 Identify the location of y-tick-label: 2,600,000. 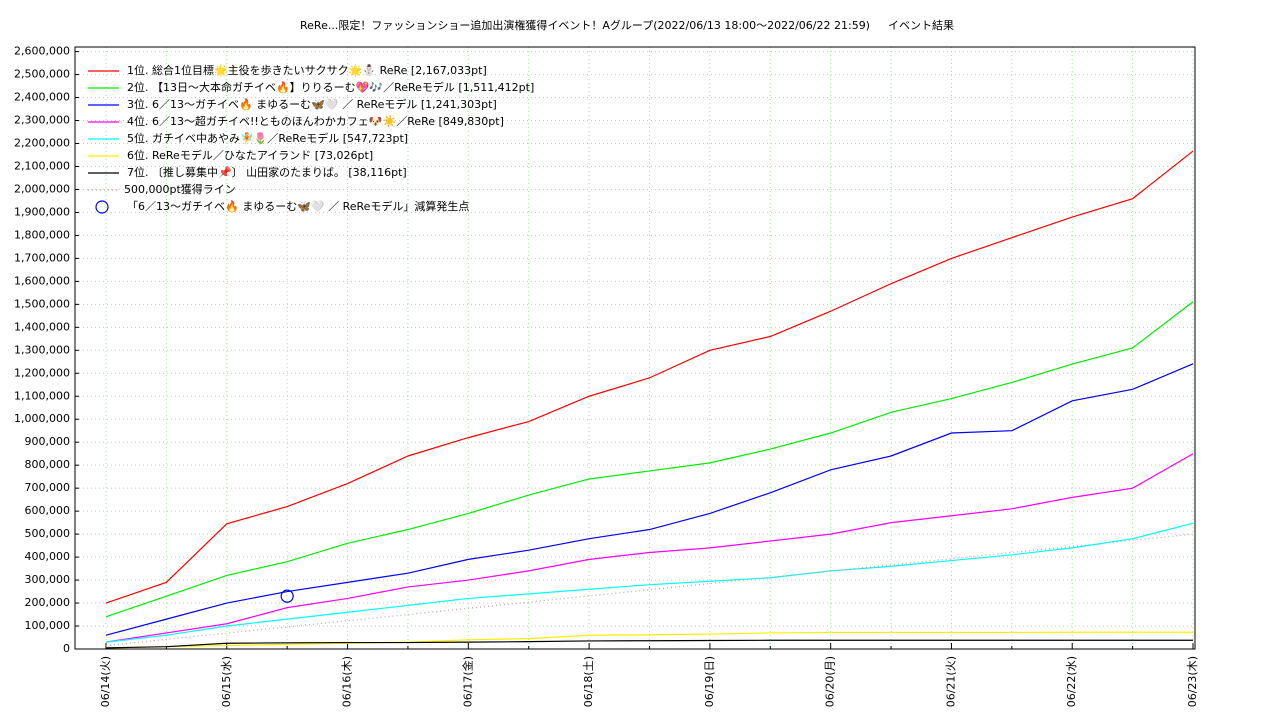
(42, 51).